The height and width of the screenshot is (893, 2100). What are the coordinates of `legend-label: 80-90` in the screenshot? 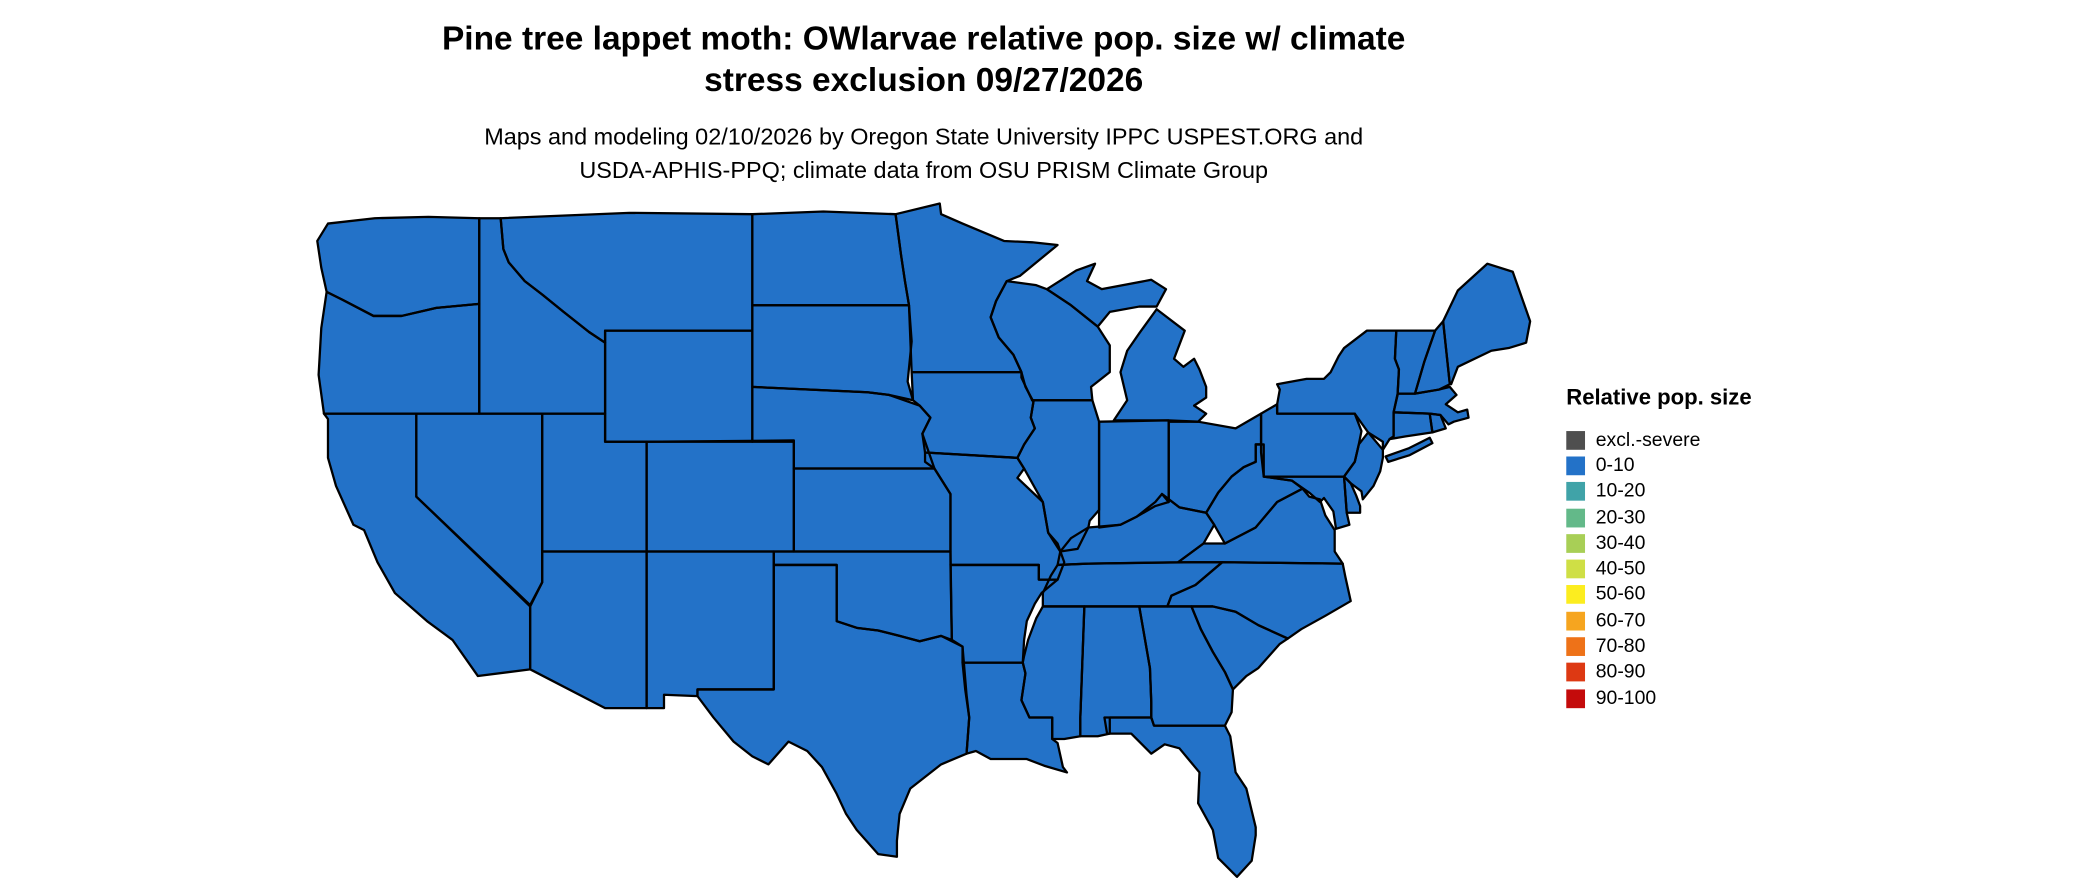 It's located at (1620, 672).